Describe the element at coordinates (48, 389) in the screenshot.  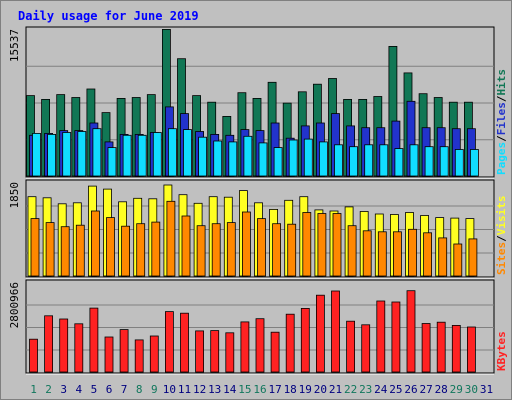
I see `day-label-2: 2` at that location.